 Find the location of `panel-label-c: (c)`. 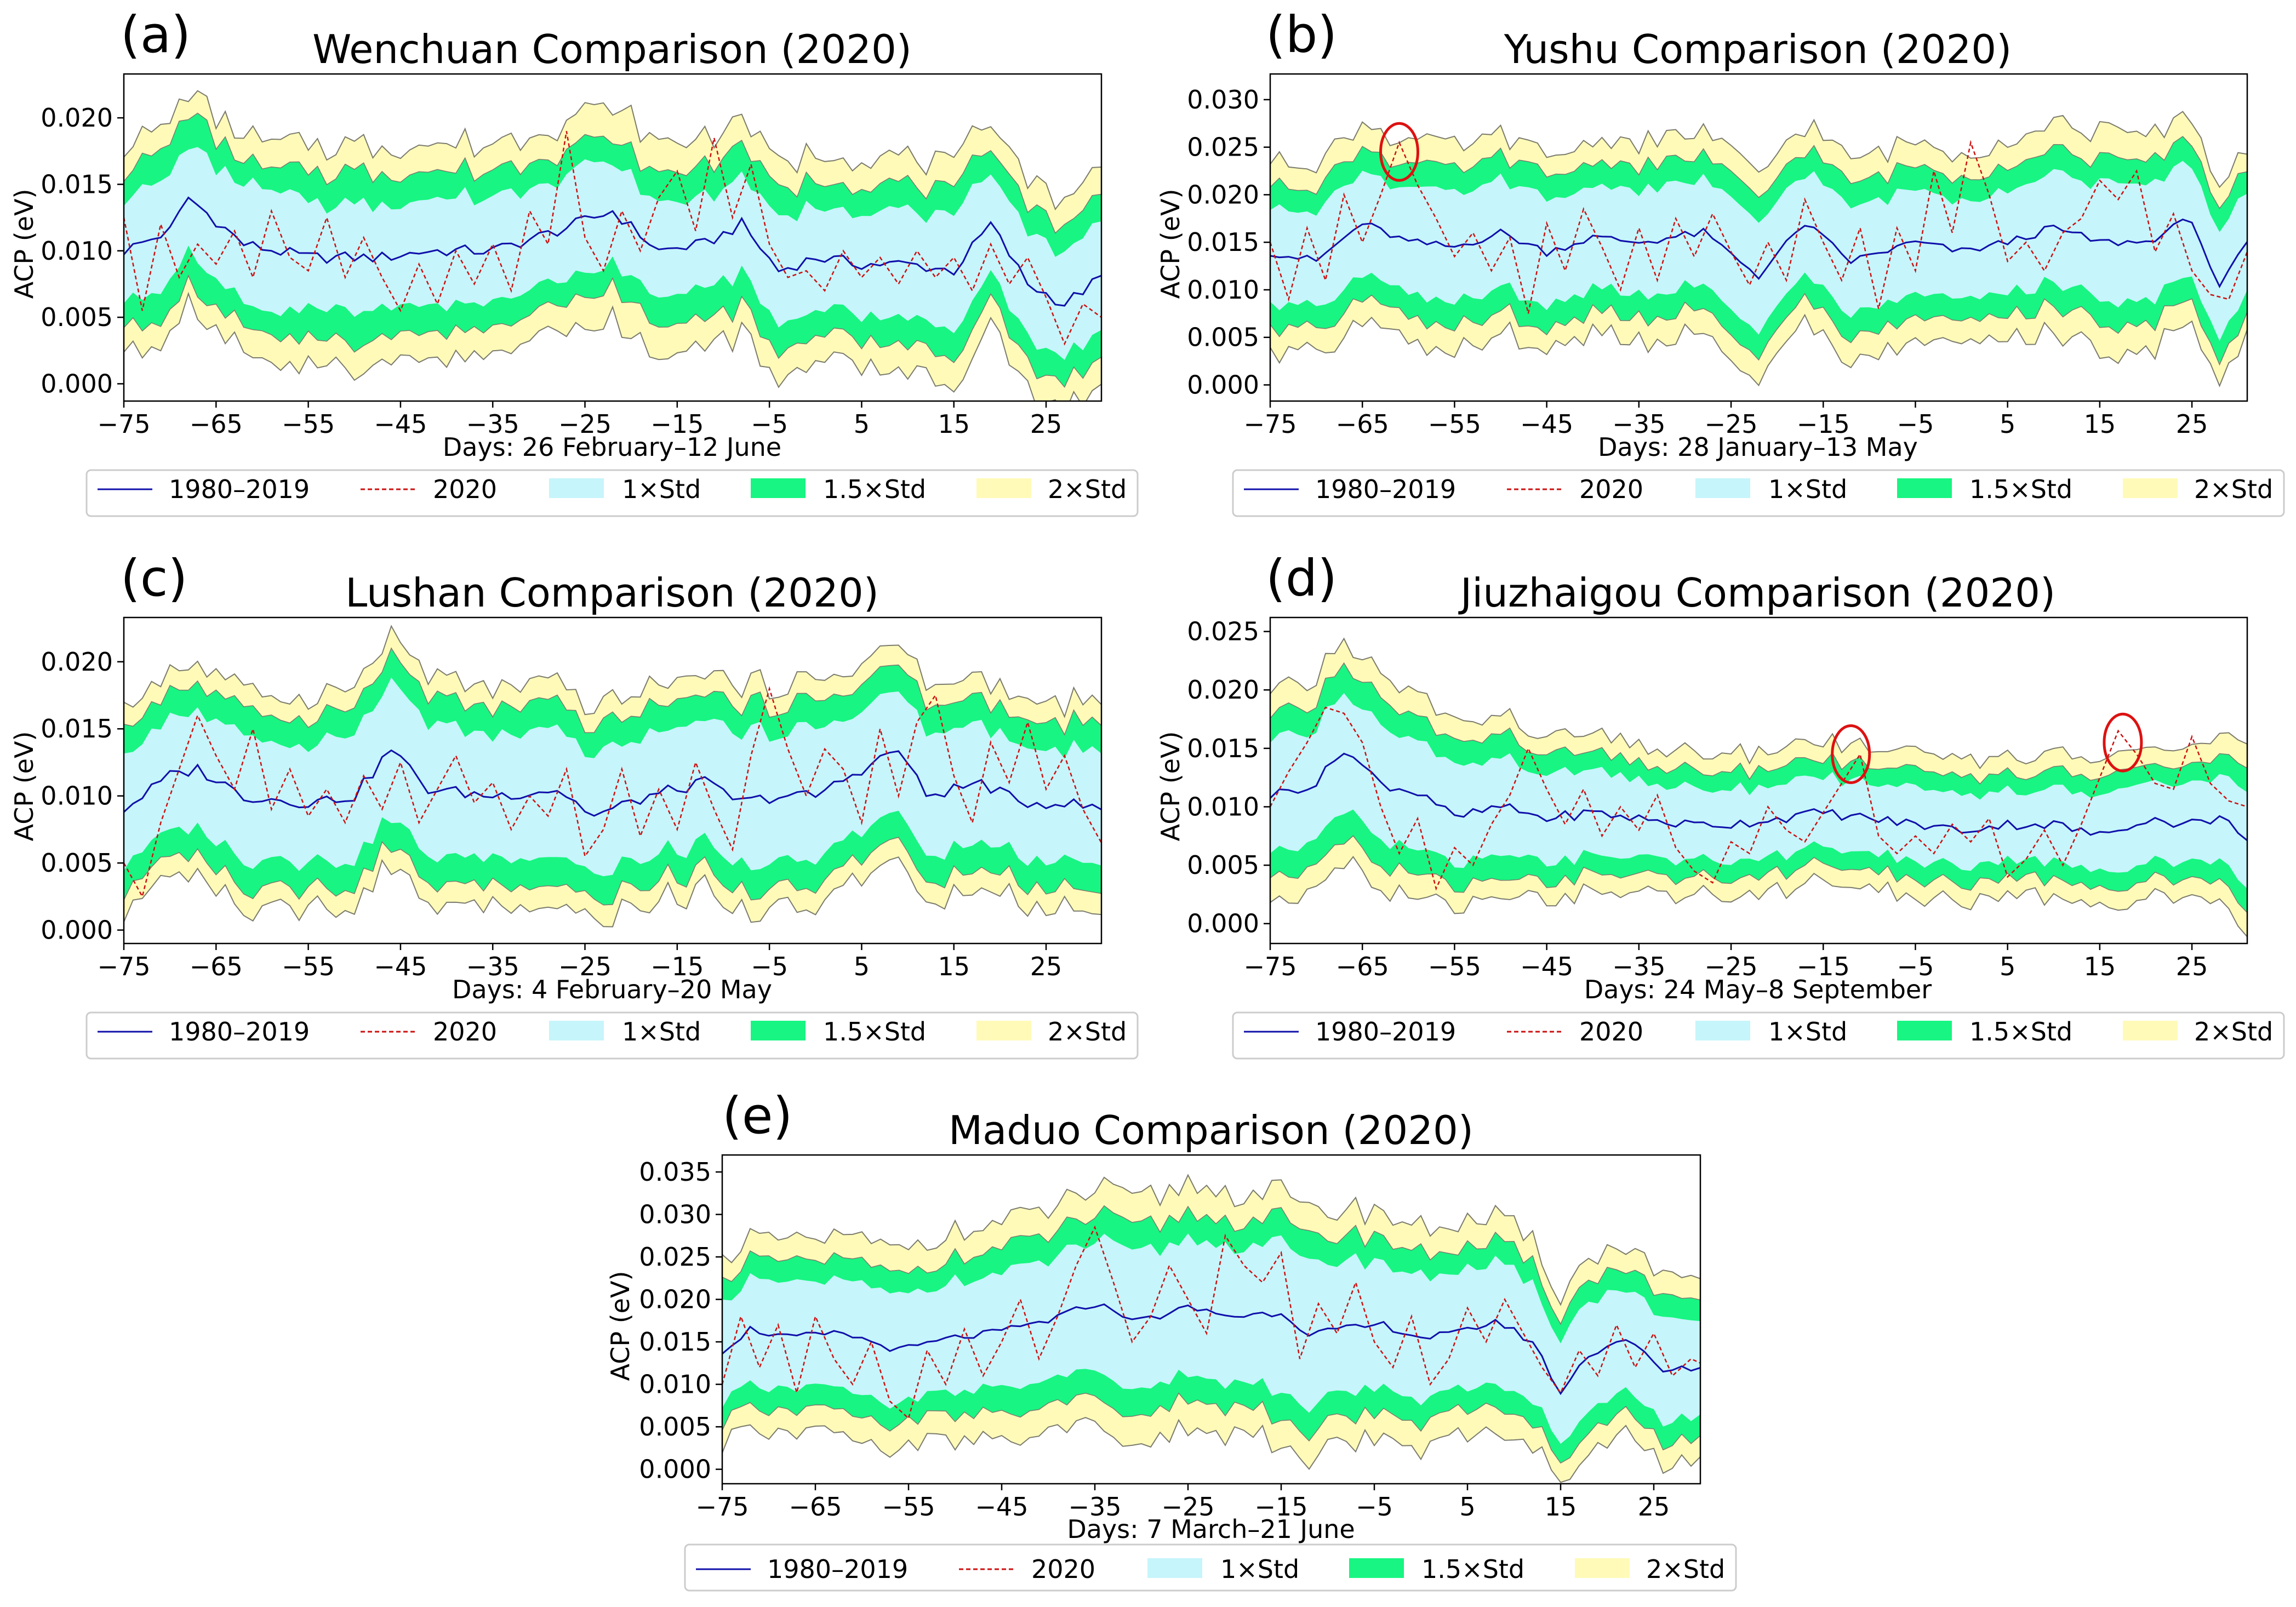

panel-label-c: (c) is located at coordinates (154, 578).